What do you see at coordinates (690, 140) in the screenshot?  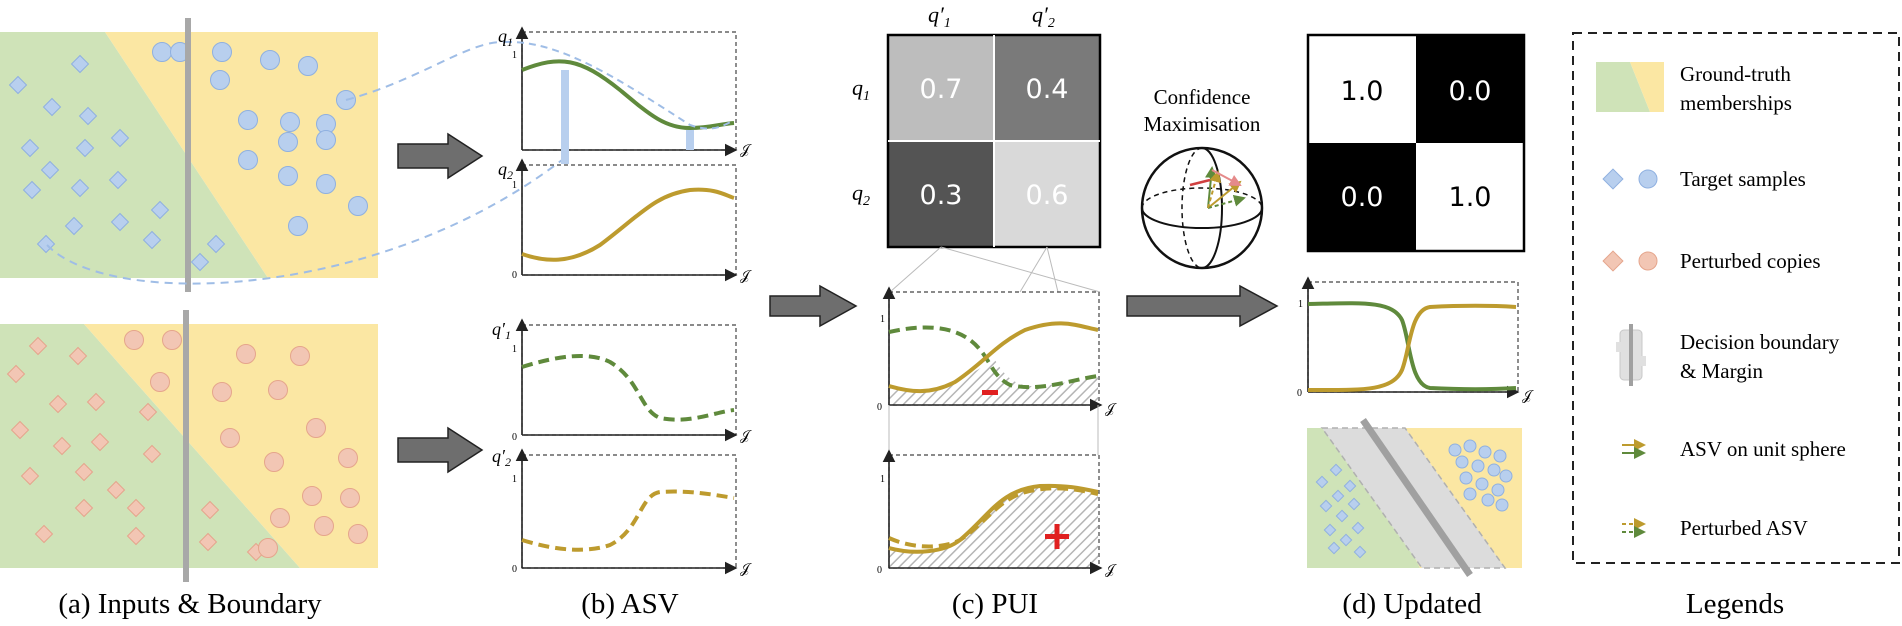 I see `asv-bar-q2` at bounding box center [690, 140].